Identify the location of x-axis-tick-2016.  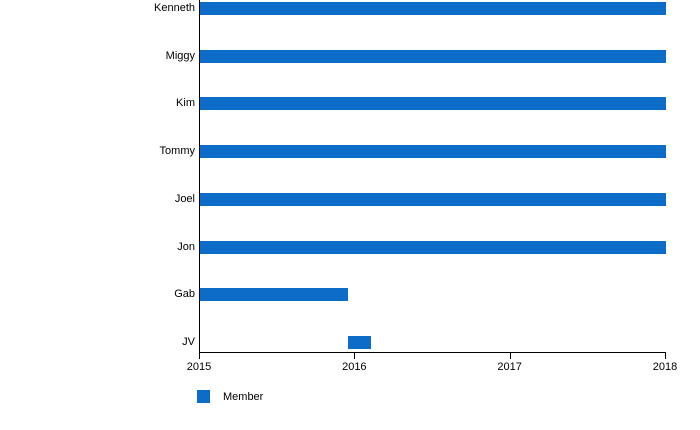
(355, 356).